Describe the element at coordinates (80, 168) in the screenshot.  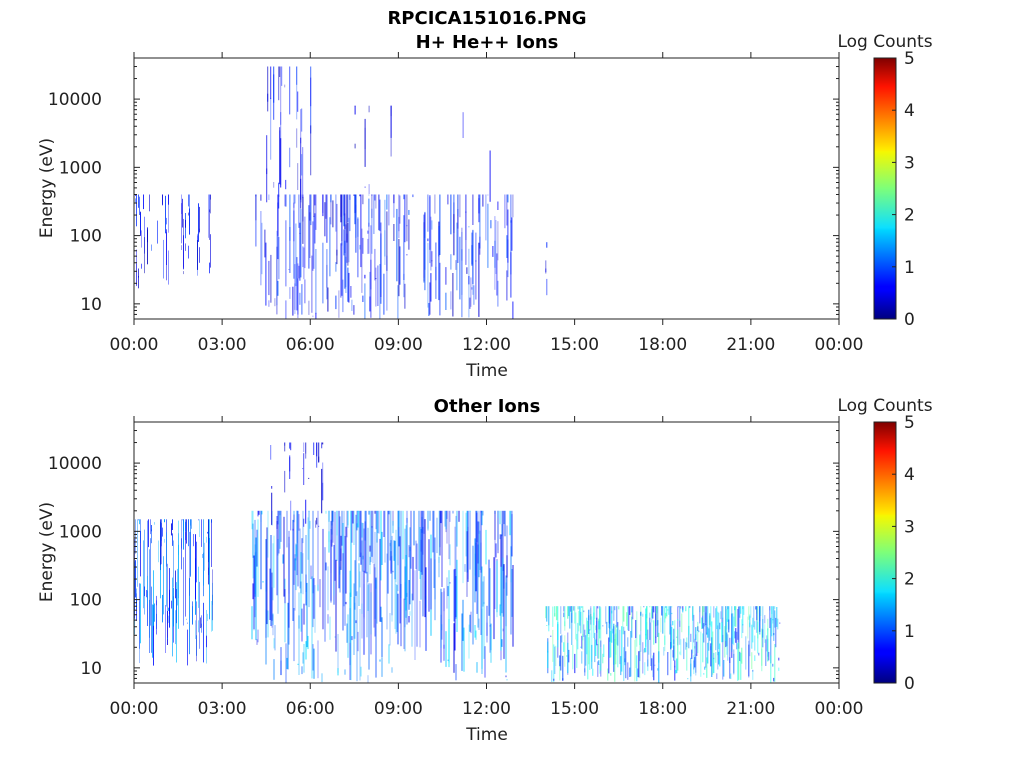
I see `y-tick-label: 1000` at that location.